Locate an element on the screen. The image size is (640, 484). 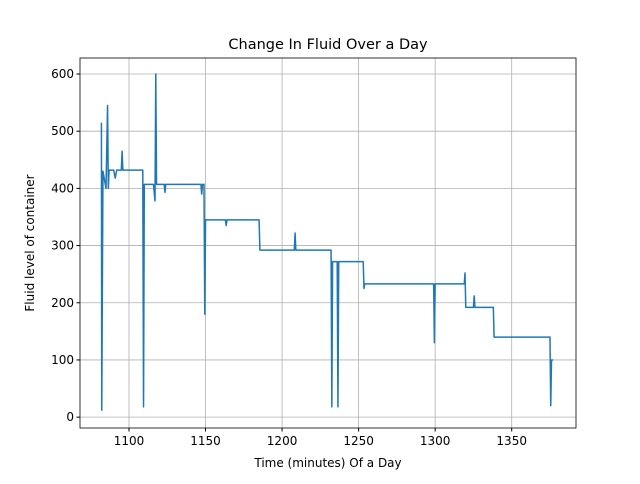
y-tick-label: 0 is located at coordinates (70, 417).